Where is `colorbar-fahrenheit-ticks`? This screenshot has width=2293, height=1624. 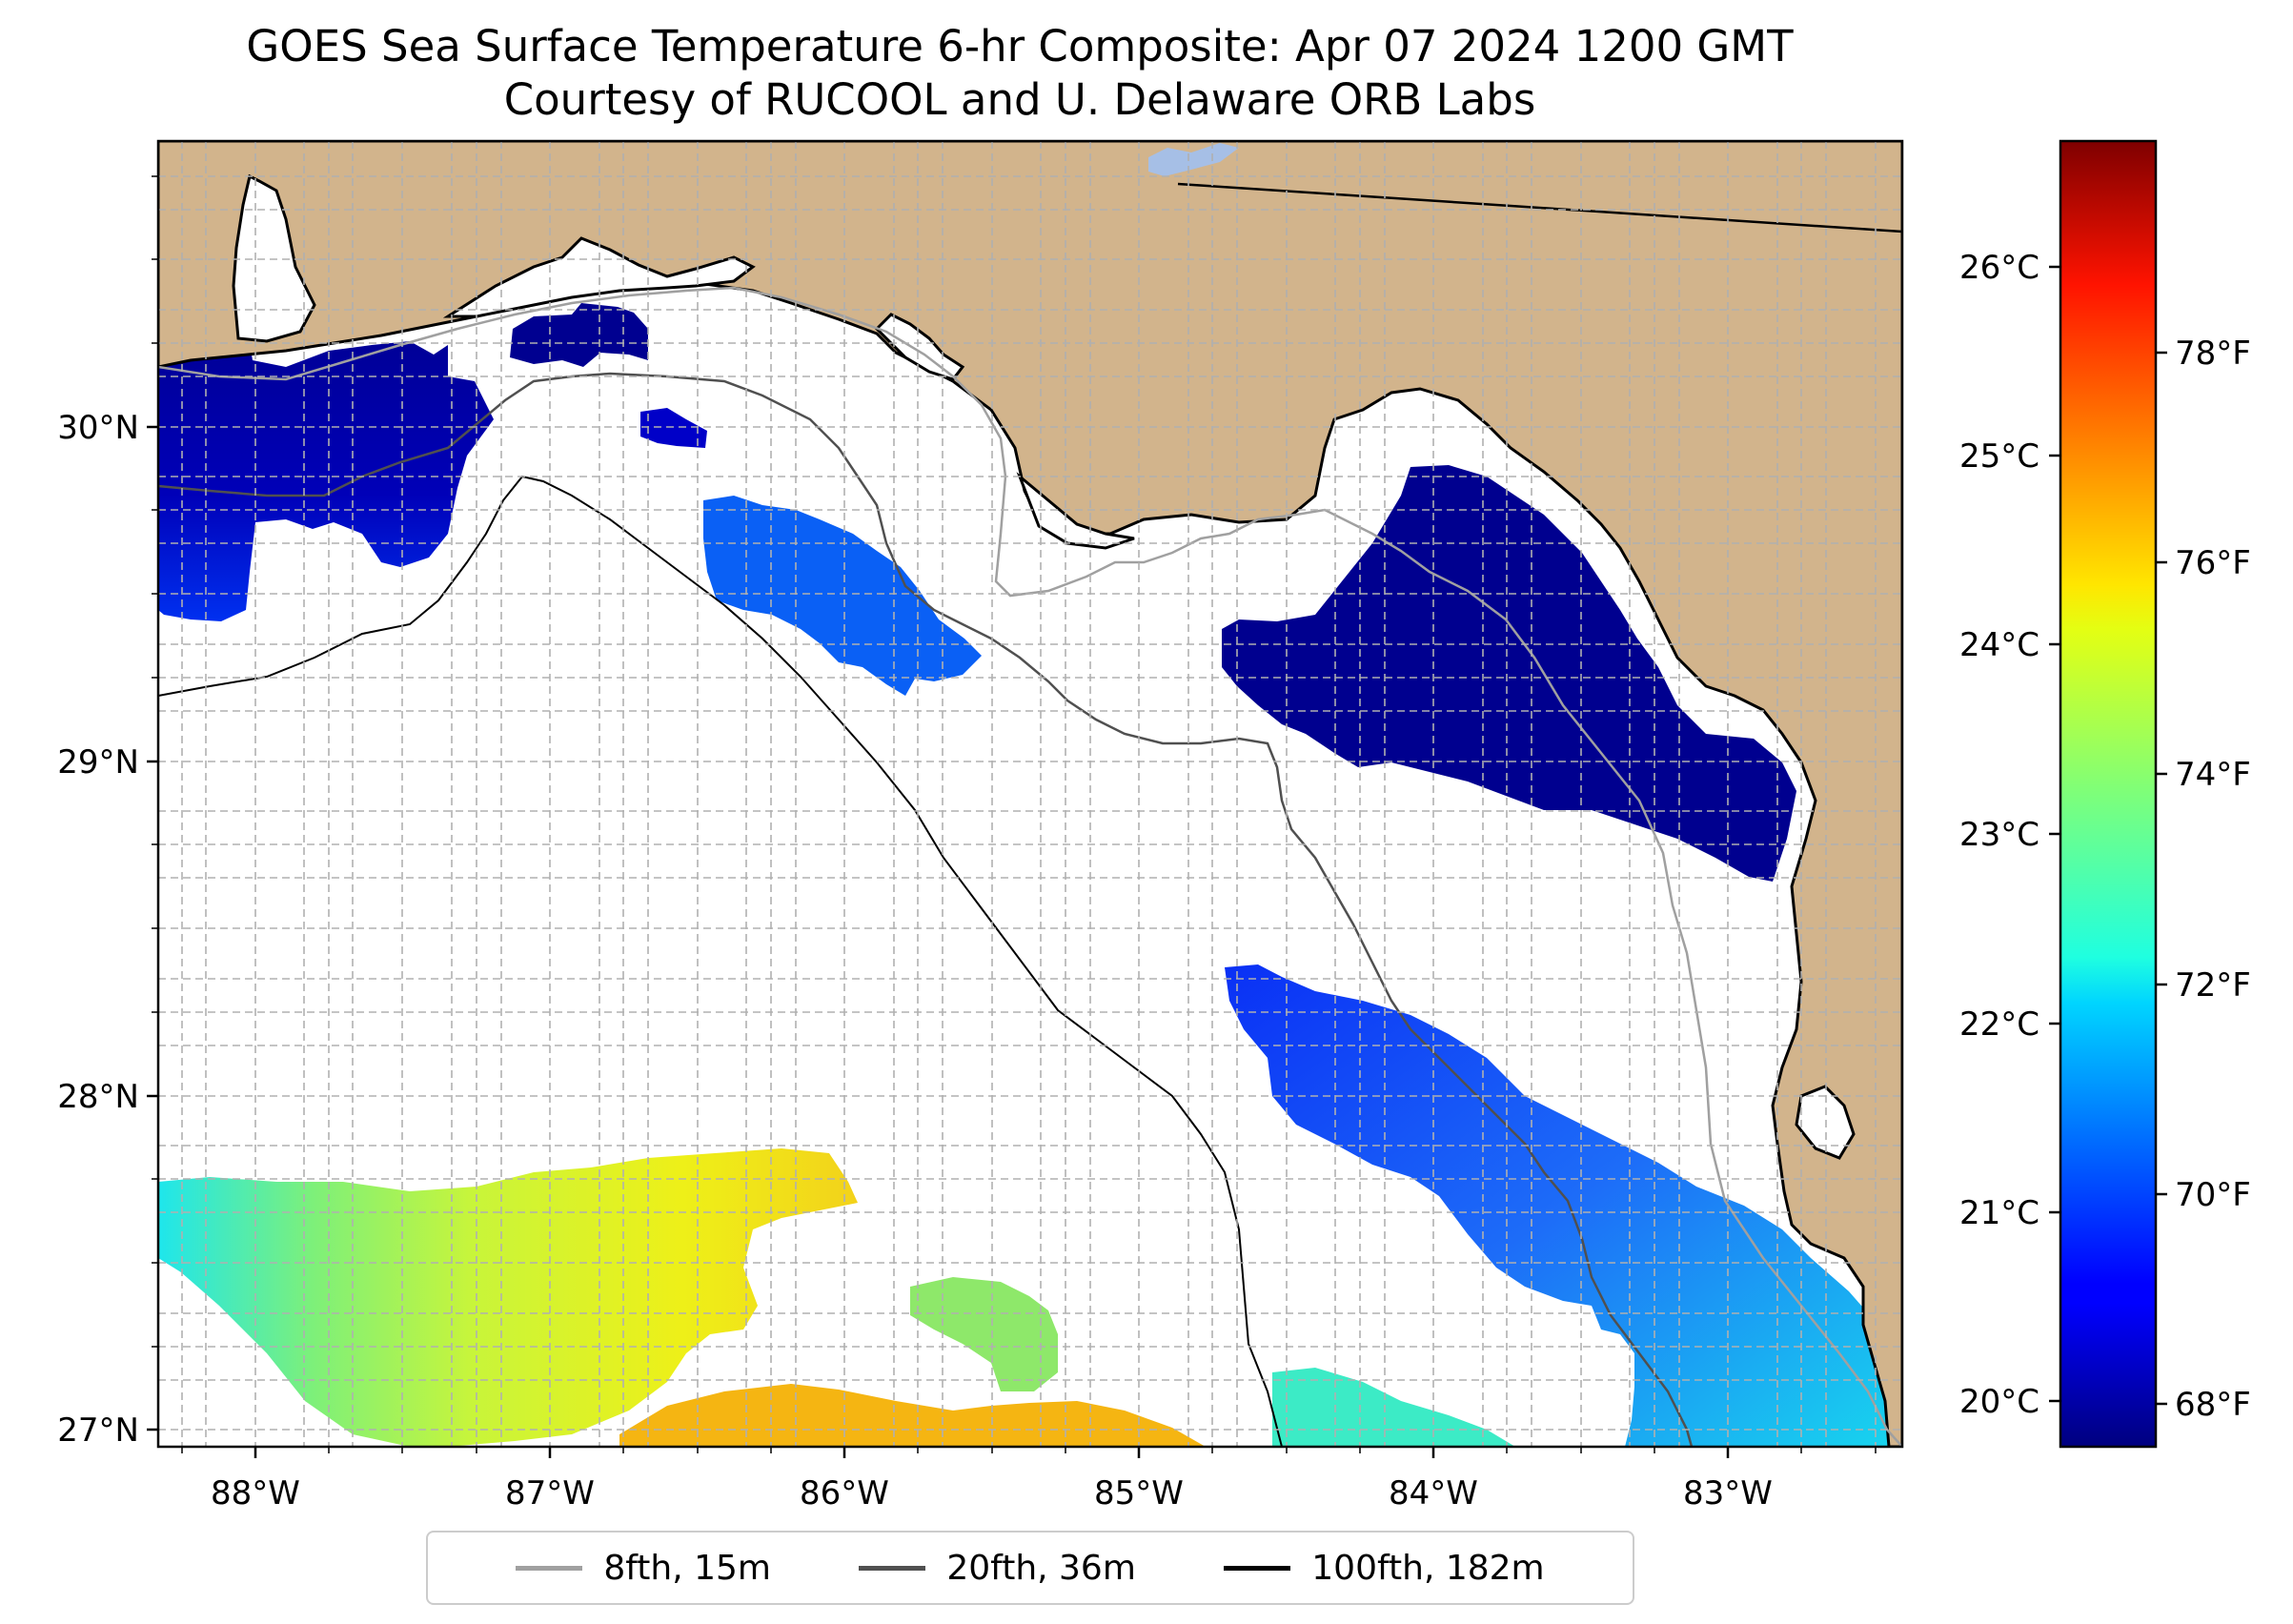 colorbar-fahrenheit-ticks is located at coordinates (2162, 878).